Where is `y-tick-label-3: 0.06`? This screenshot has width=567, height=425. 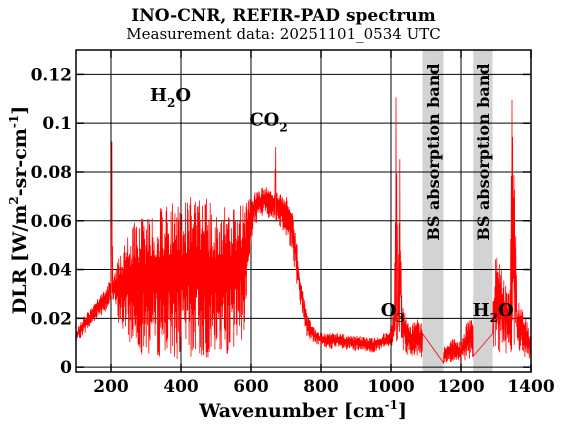 y-tick-label-3: 0.06 is located at coordinates (51, 222).